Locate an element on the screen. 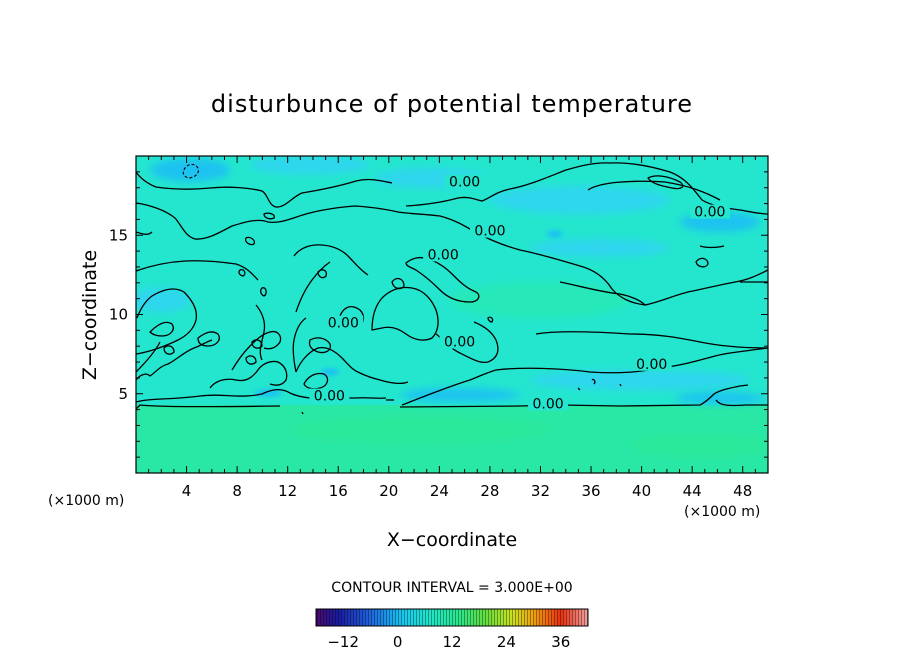  y-tick-label: 10 is located at coordinates (118, 315).